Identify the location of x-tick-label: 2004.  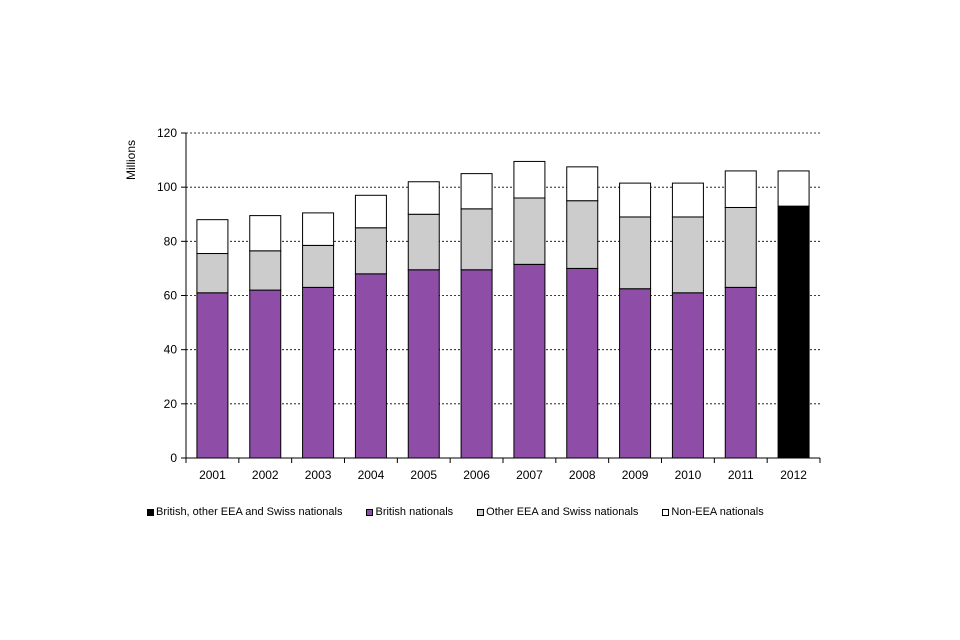
(371, 475).